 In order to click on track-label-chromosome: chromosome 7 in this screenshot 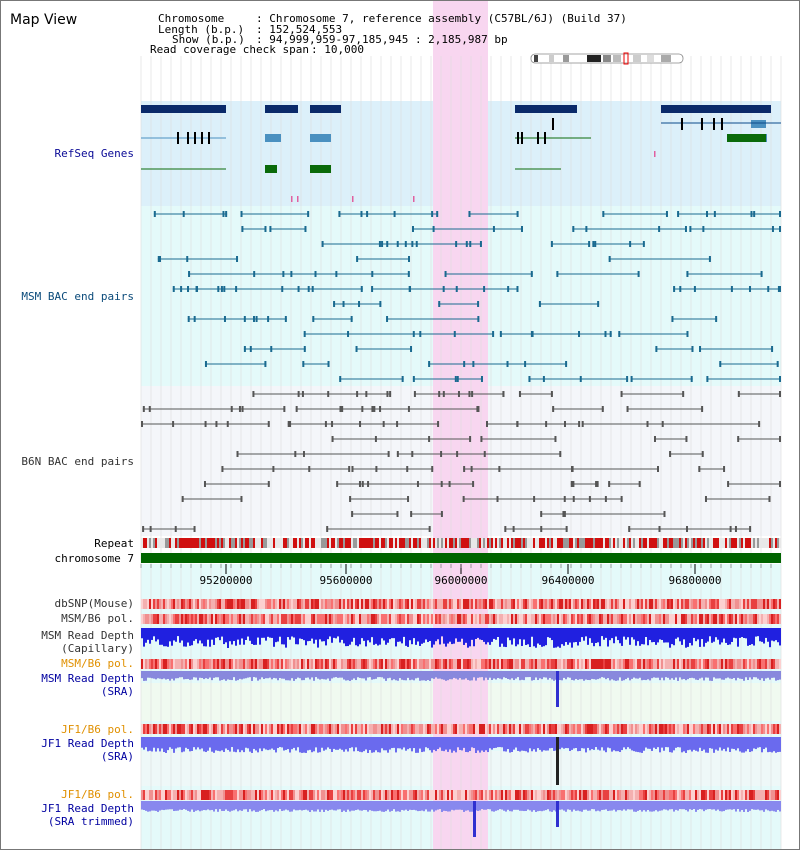, I will do `click(94, 558)`.